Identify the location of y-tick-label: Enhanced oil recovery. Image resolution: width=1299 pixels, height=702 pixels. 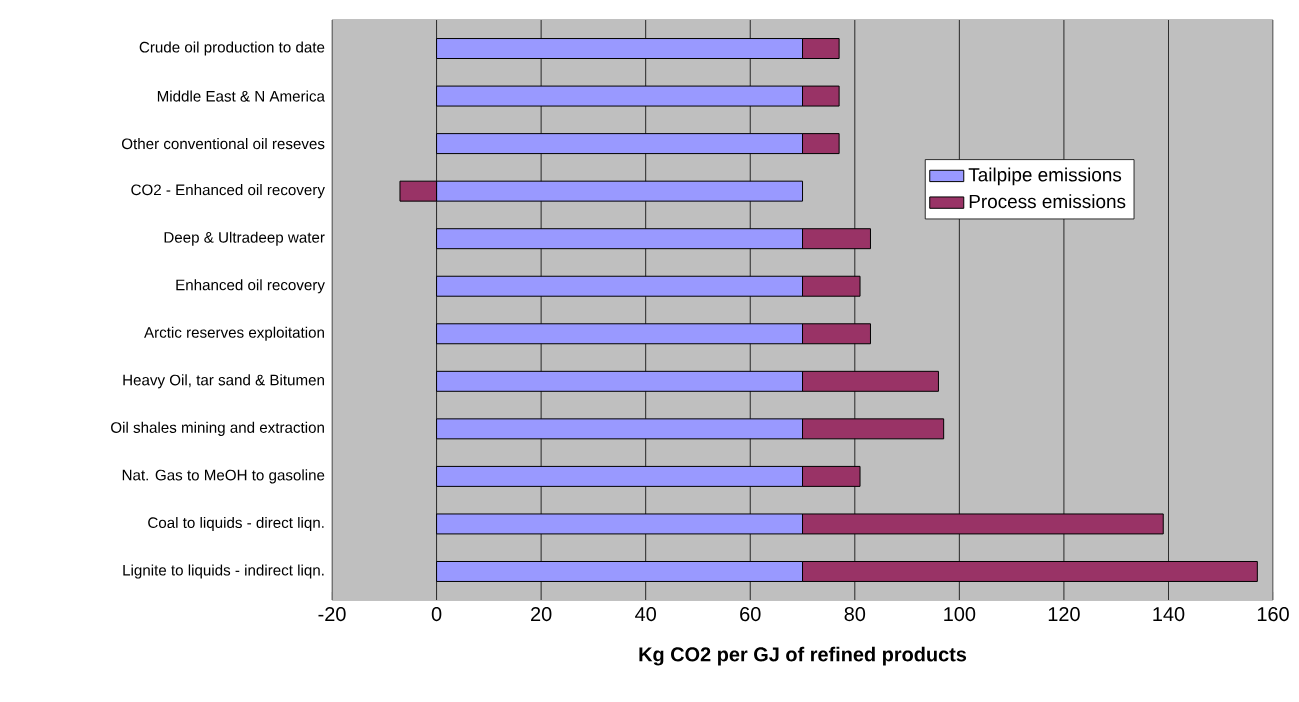
(250, 286).